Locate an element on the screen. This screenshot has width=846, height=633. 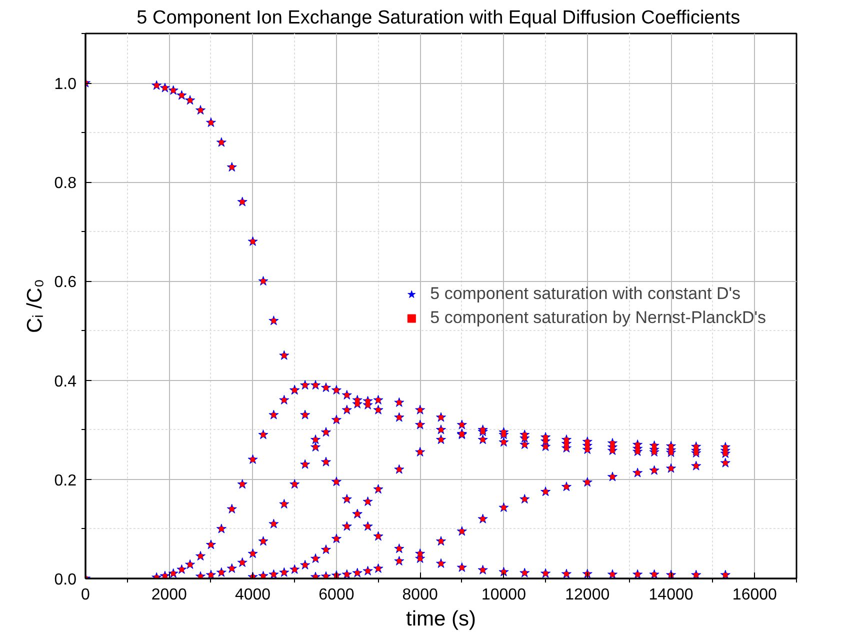
x-tick-label: 10000 is located at coordinates (503, 595).